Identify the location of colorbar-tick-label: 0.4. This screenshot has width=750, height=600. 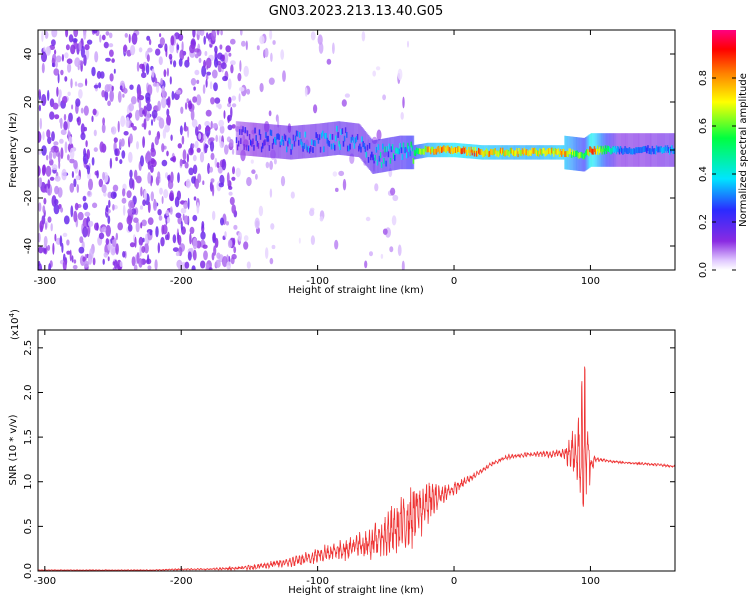
(703, 174).